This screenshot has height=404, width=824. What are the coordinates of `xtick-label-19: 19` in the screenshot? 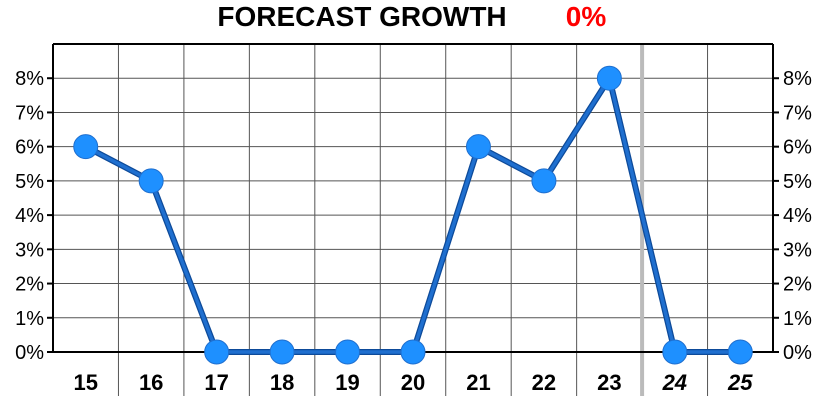 It's located at (347, 382).